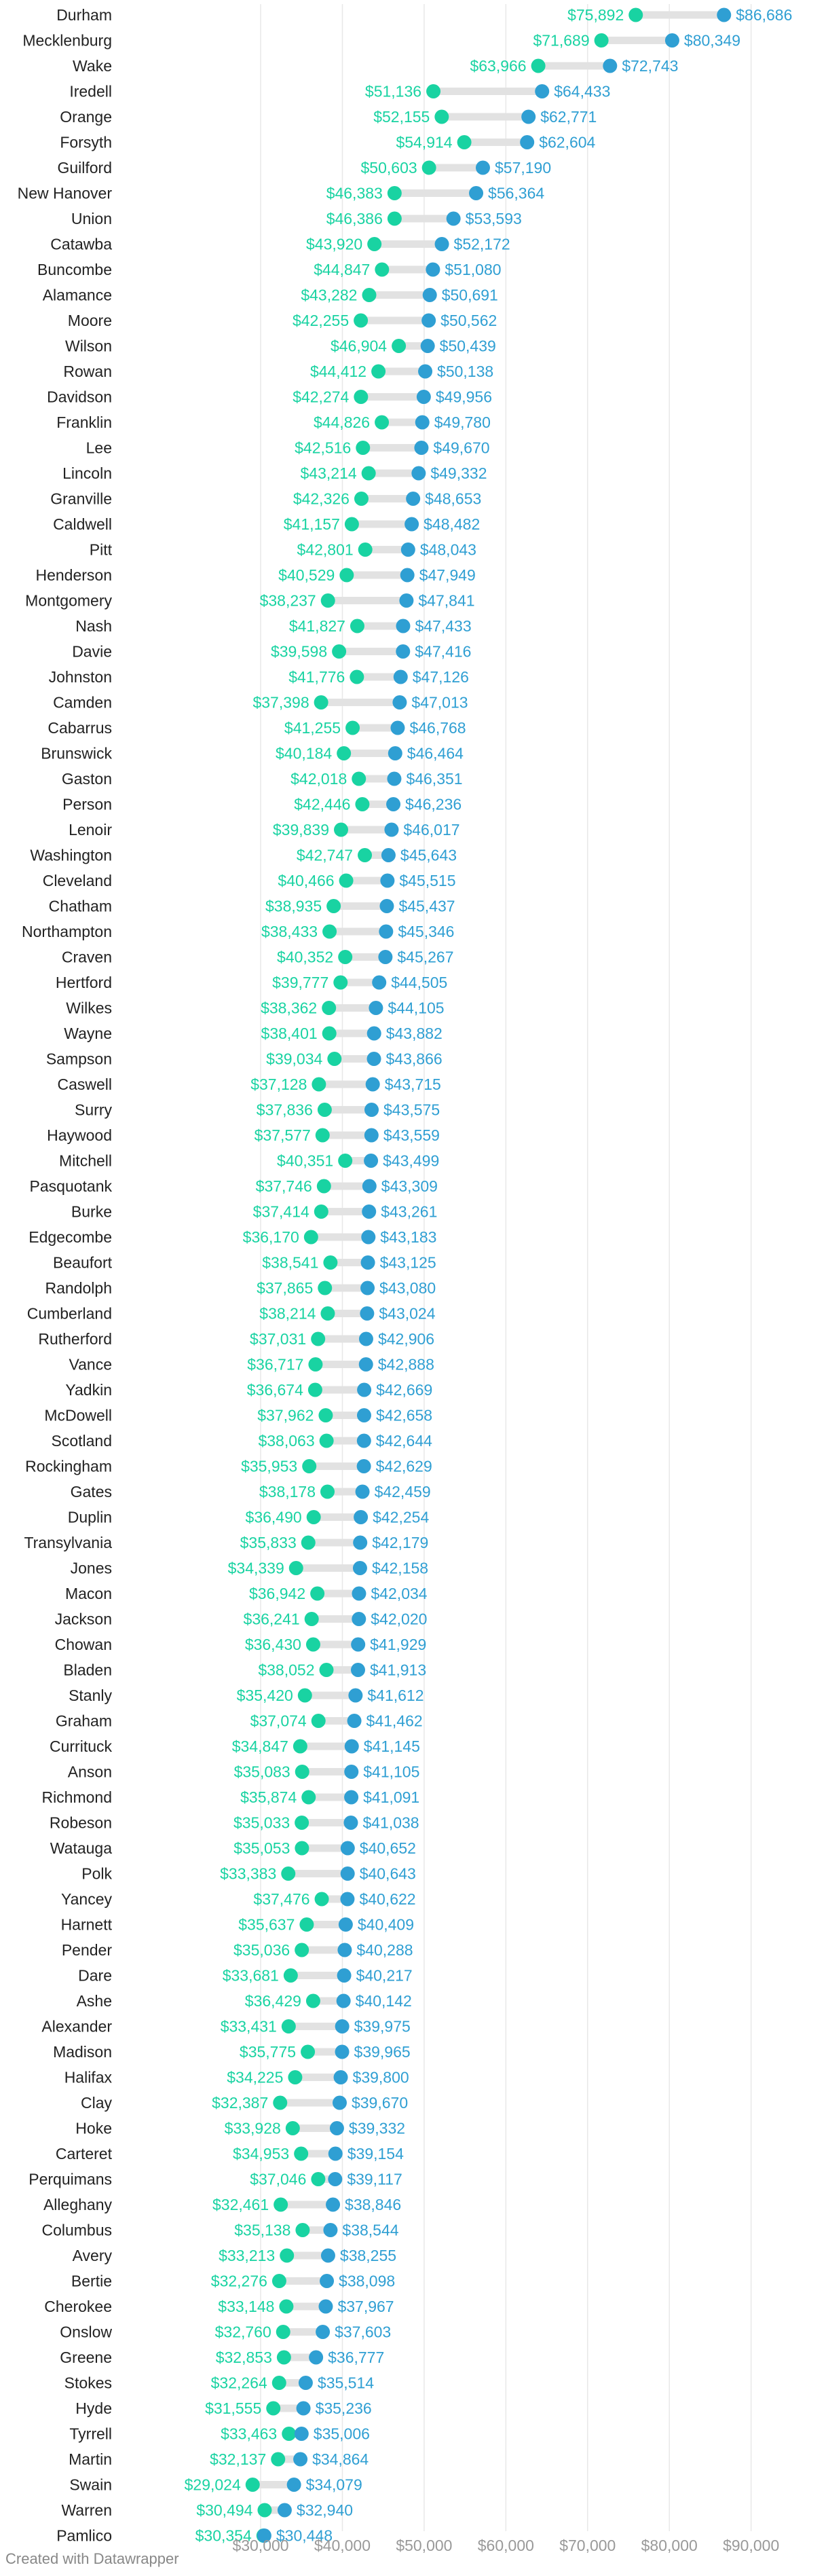 This screenshot has width=828, height=2576. I want to click on low-value-label: $42,274, so click(321, 397).